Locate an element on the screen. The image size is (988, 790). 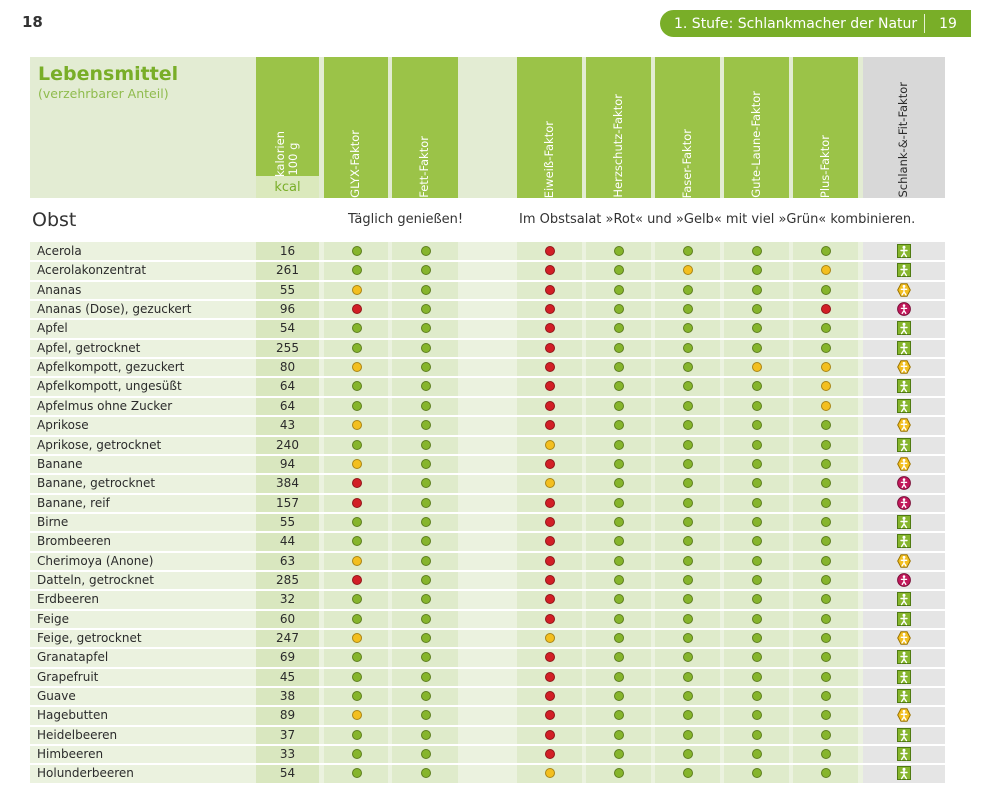
food-name: Brombeeren is located at coordinates (74, 541).